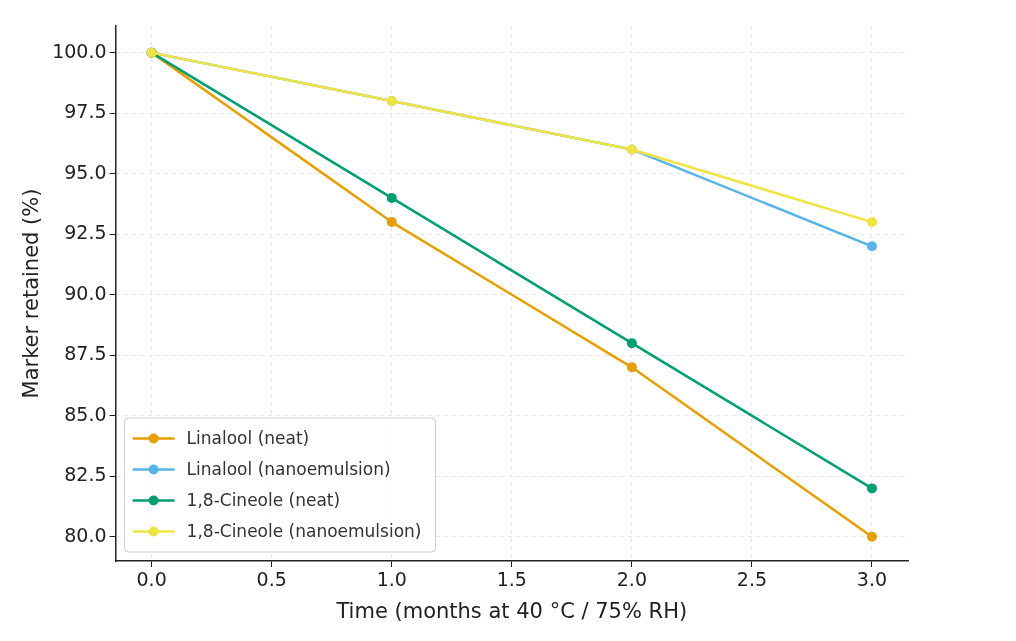  I want to click on legend-label: Linalool (neat), so click(248, 437).